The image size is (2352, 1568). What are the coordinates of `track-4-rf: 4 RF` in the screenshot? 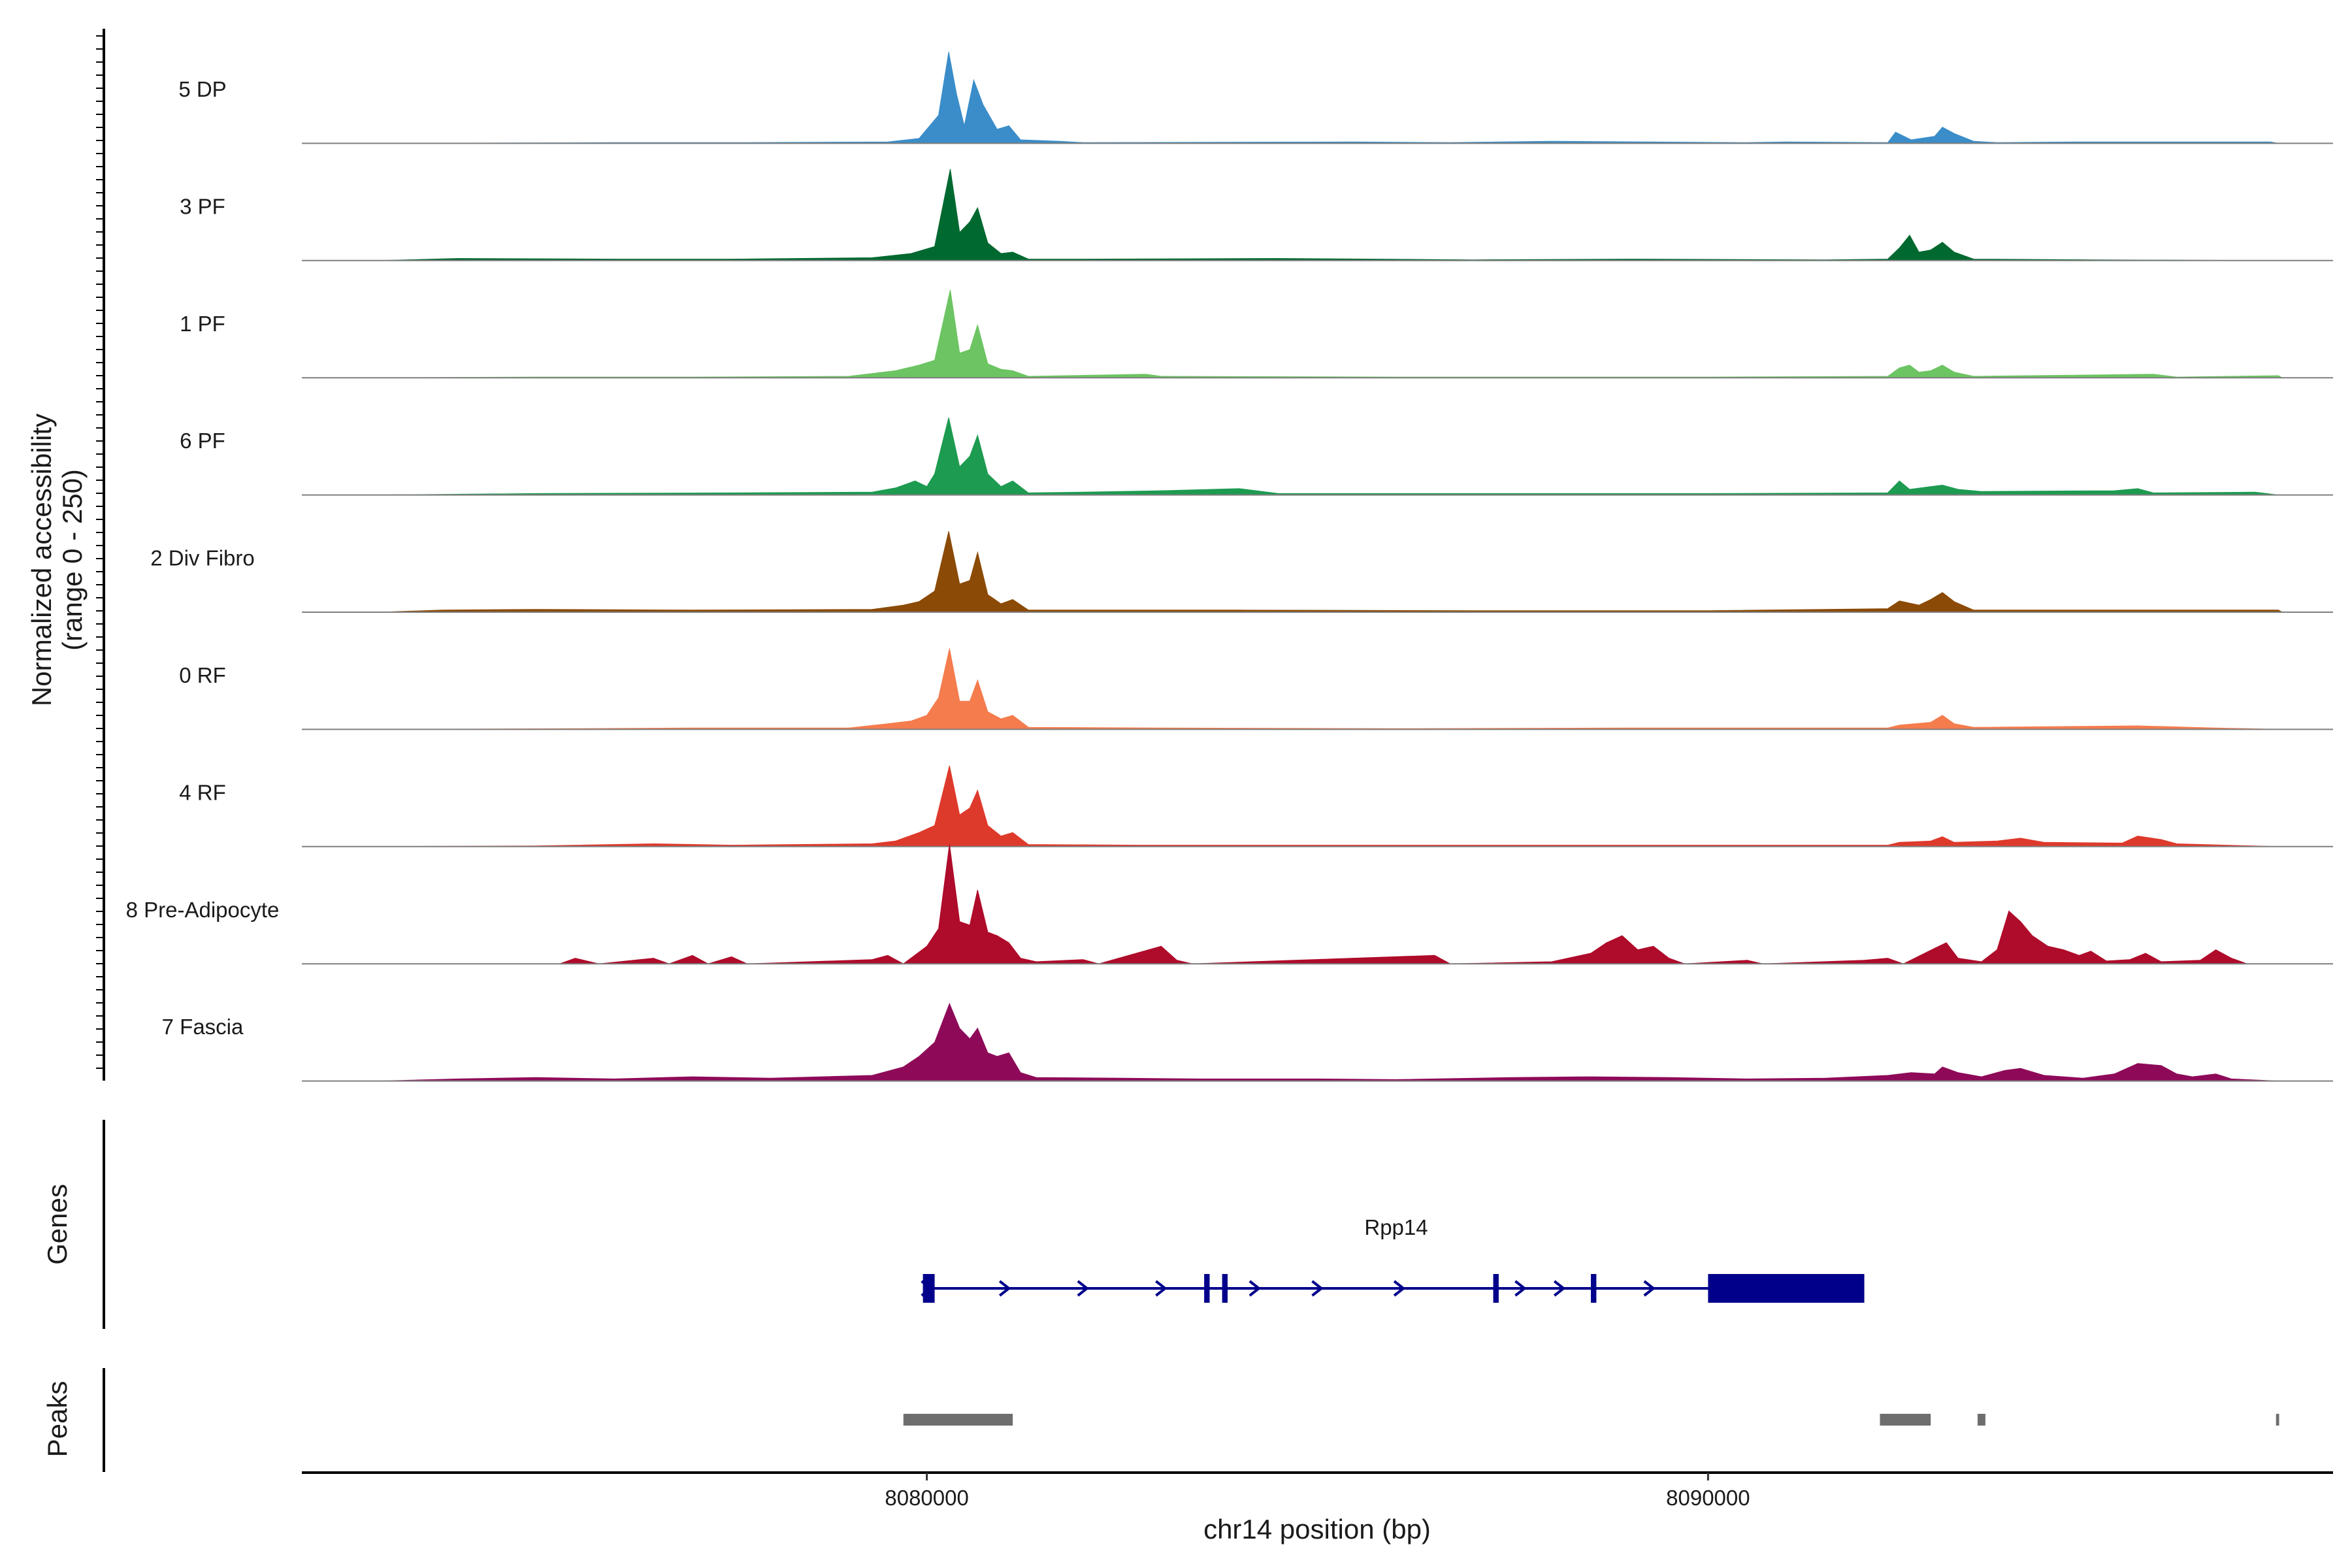 It's located at (1256, 806).